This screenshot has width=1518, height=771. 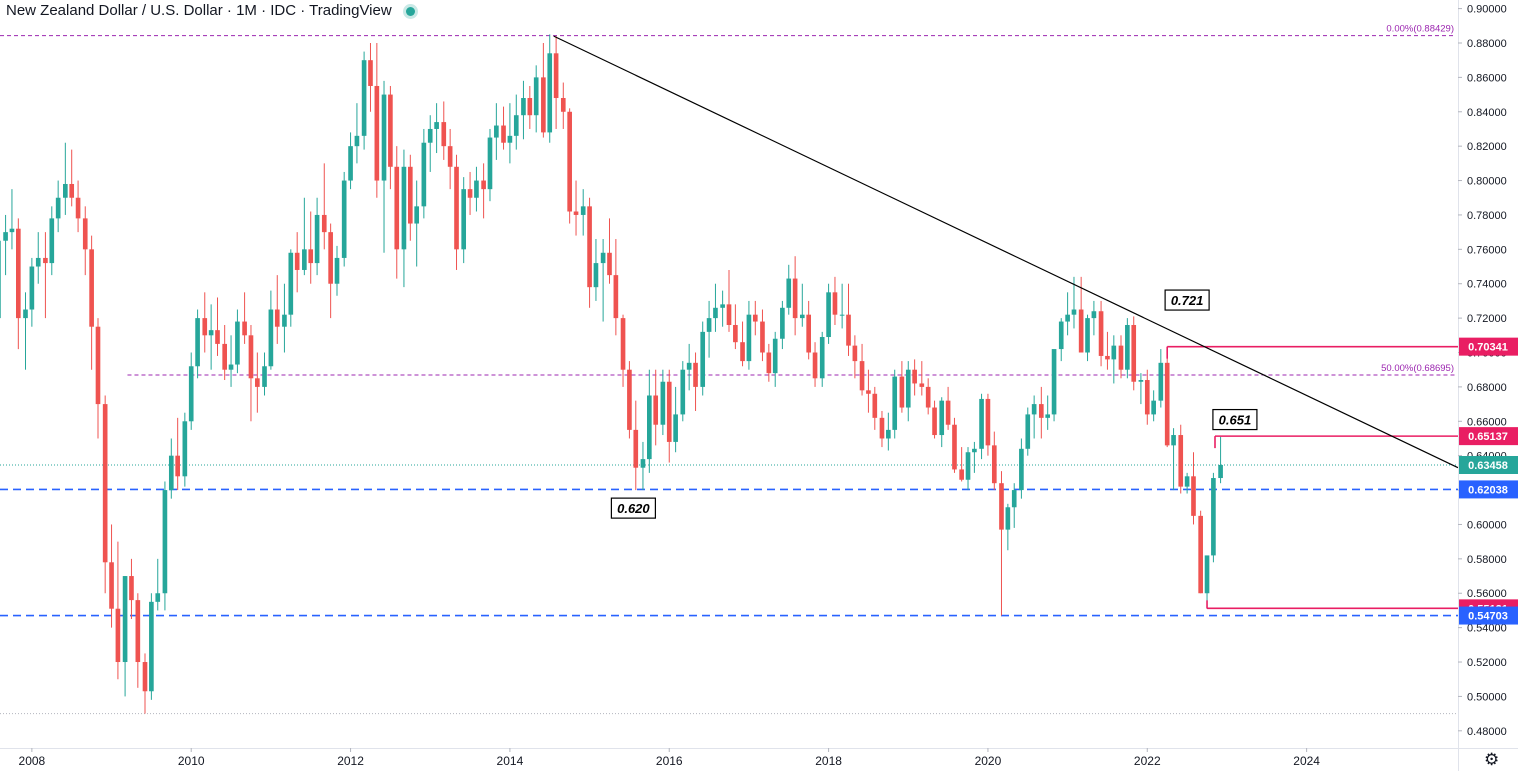 I want to click on y-tick-label: 0.76000, so click(x=1487, y=250).